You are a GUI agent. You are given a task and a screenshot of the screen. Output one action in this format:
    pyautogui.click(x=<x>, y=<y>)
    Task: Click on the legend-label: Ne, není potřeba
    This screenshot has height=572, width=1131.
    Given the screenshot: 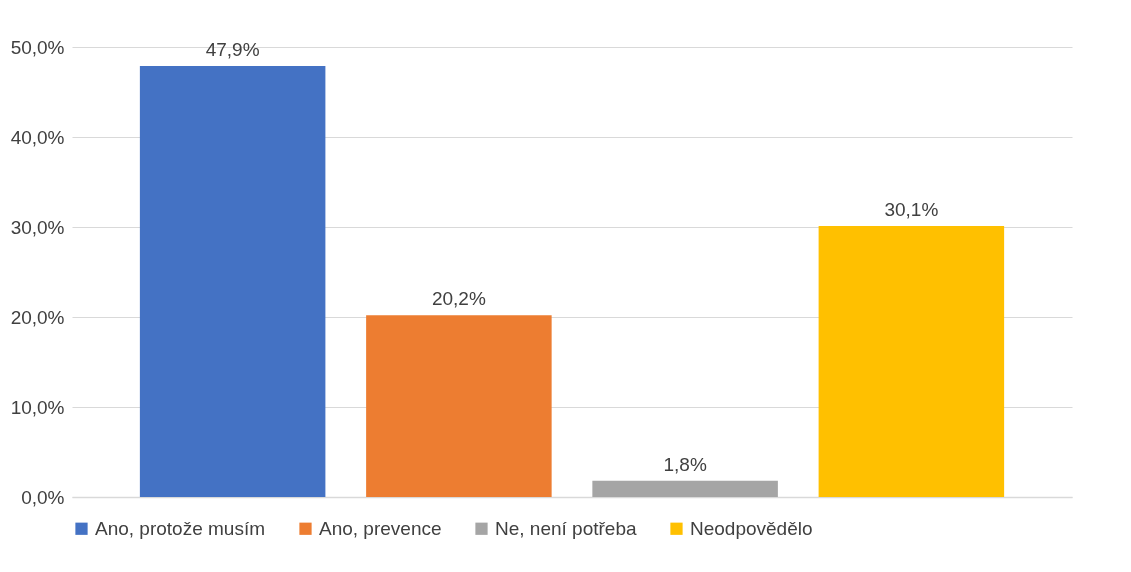 What is the action you would take?
    pyautogui.click(x=566, y=528)
    